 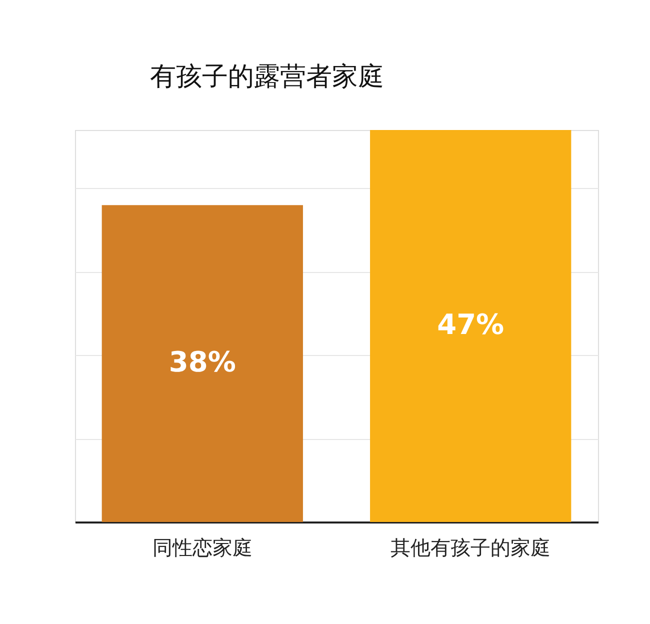 What do you see at coordinates (202, 362) in the screenshot?
I see `data-label: 38%` at bounding box center [202, 362].